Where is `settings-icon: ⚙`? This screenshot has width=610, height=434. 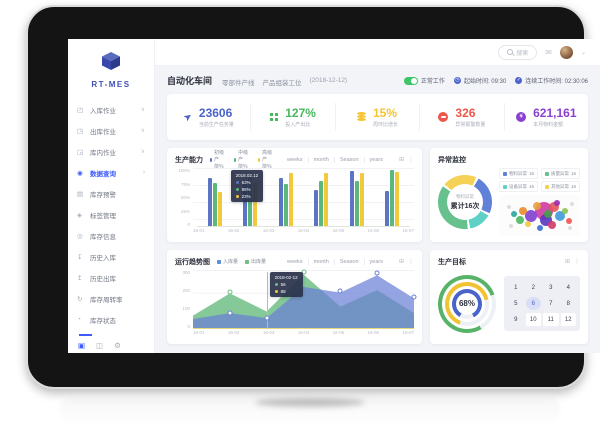
settings-icon: ⚙ is located at coordinates (117, 345).